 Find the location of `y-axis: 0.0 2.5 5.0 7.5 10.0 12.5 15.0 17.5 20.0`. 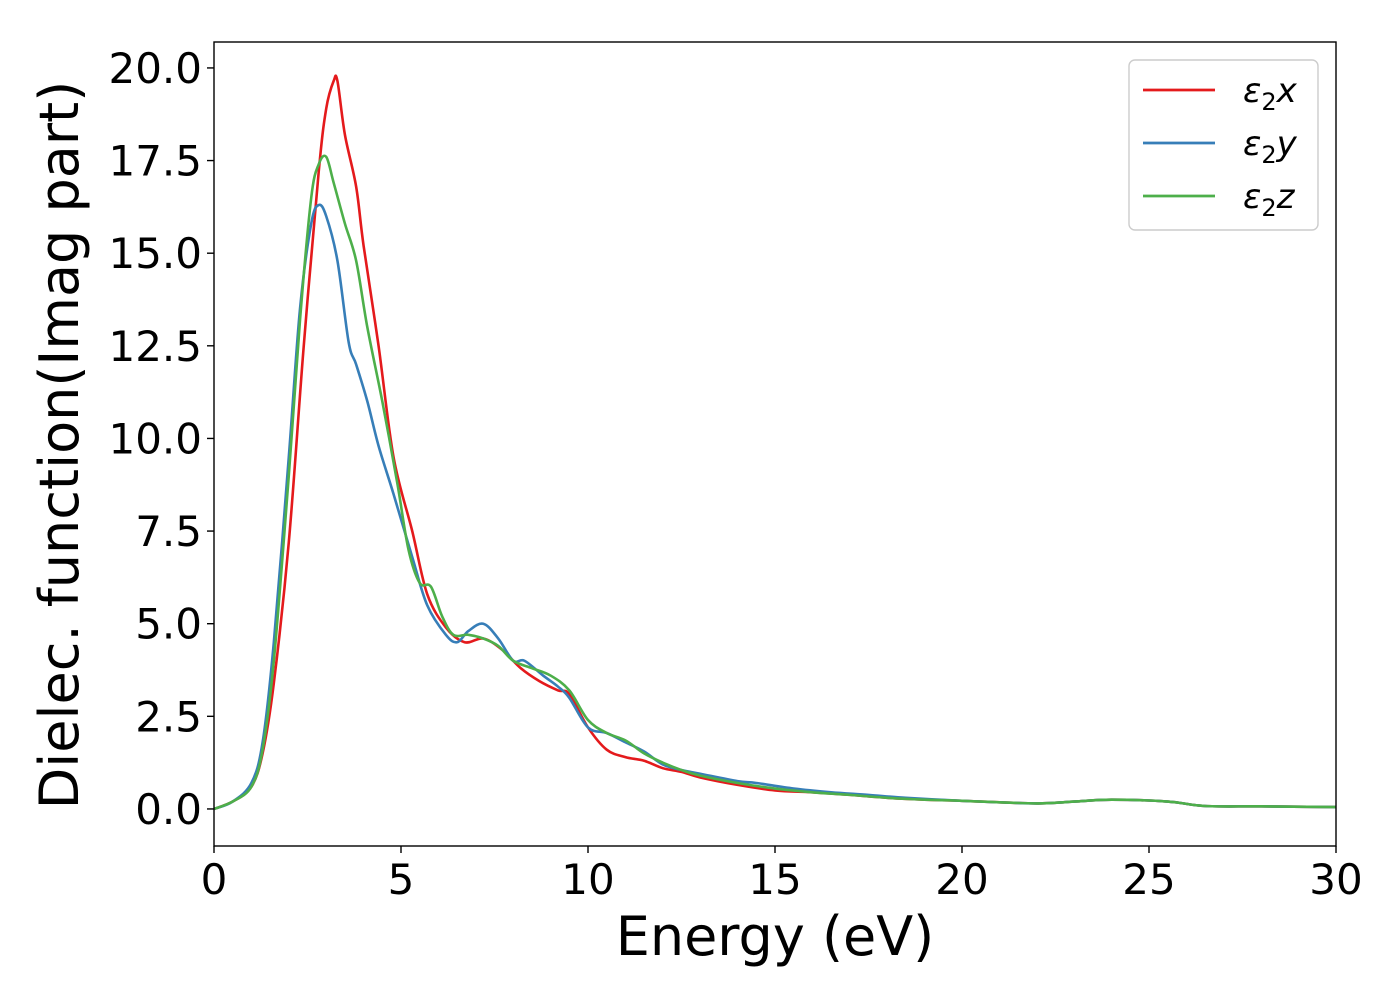

y-axis: 0.0 2.5 5.0 7.5 10.0 12.5 15.0 17.5 20.0 is located at coordinates (161, 439).